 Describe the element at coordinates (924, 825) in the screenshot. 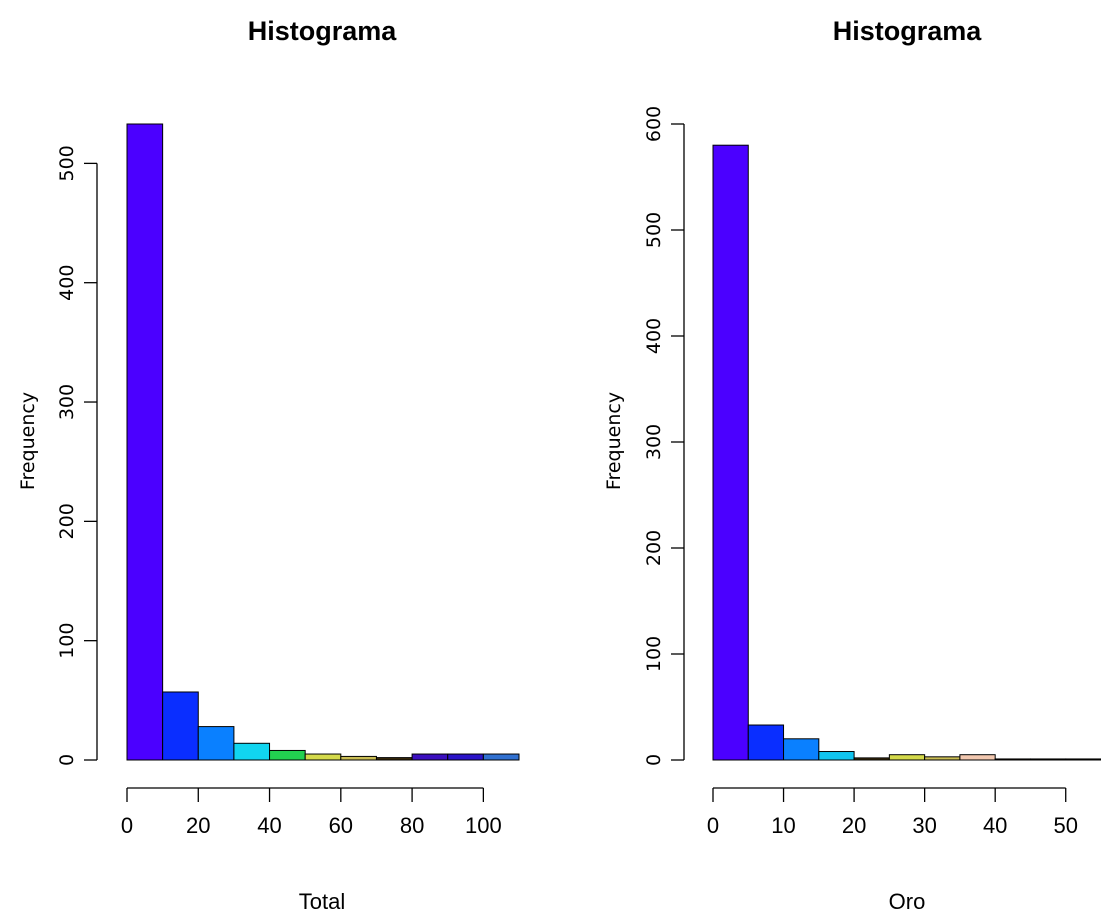

I see `x-tick-label: 30` at that location.